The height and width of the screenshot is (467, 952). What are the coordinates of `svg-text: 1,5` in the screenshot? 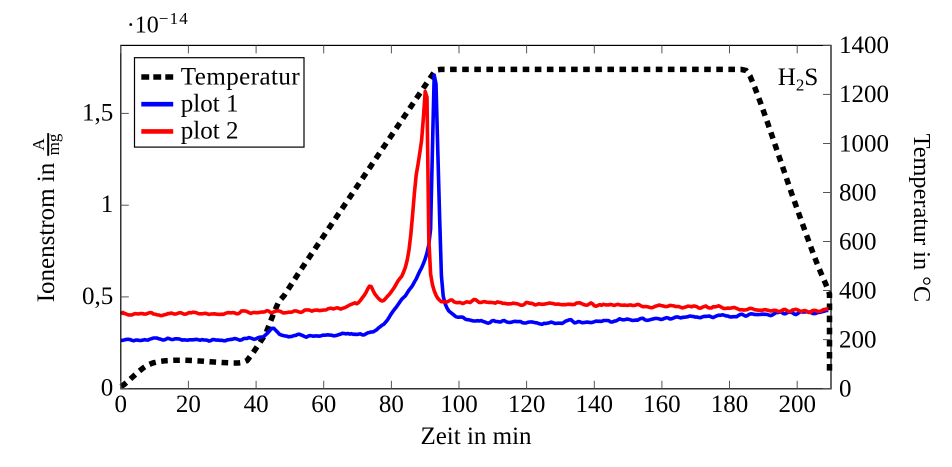 It's located at (97, 112).